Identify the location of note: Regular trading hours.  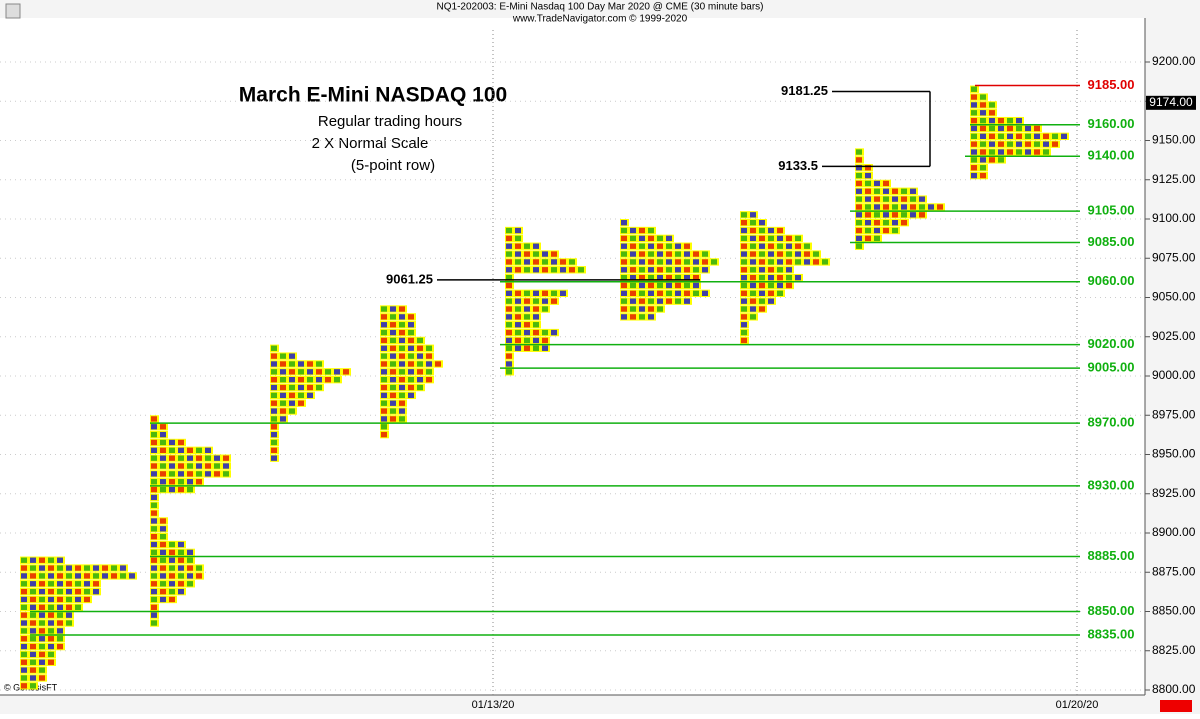
(390, 121).